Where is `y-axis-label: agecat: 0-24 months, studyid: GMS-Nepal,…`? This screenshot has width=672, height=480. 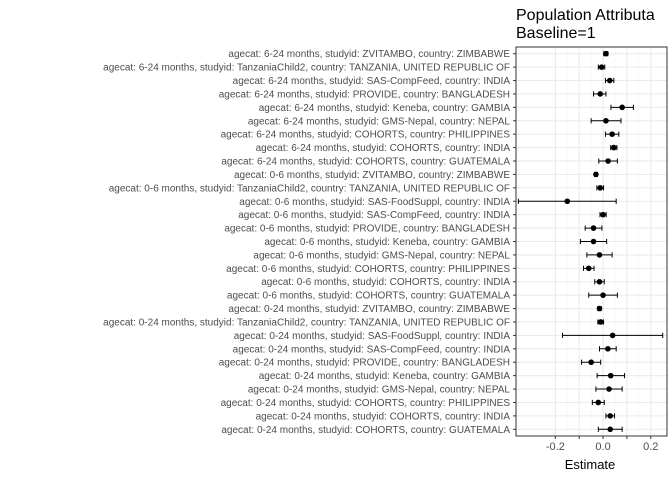
y-axis-label: agecat: 0-24 months, studyid: GMS-Nepal,… is located at coordinates (379, 390).